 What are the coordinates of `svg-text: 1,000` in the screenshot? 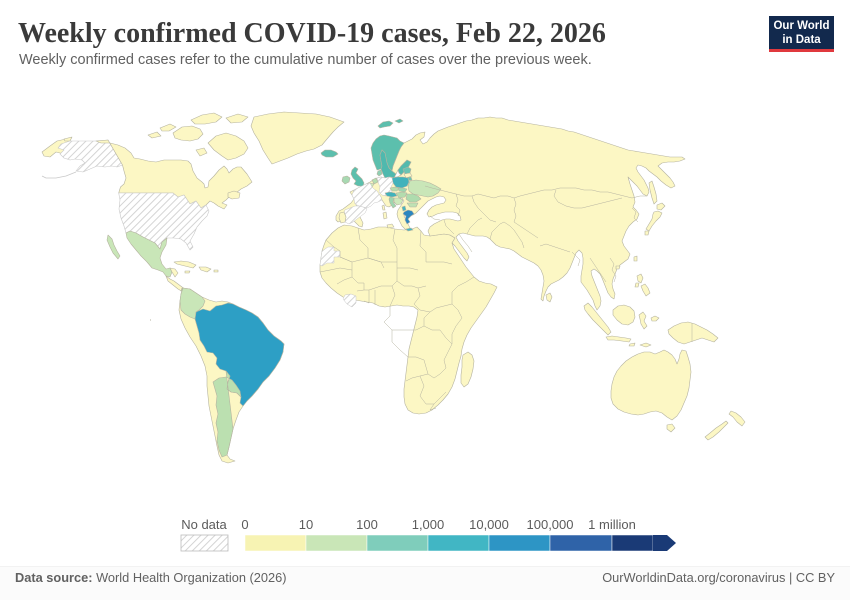 It's located at (428, 524).